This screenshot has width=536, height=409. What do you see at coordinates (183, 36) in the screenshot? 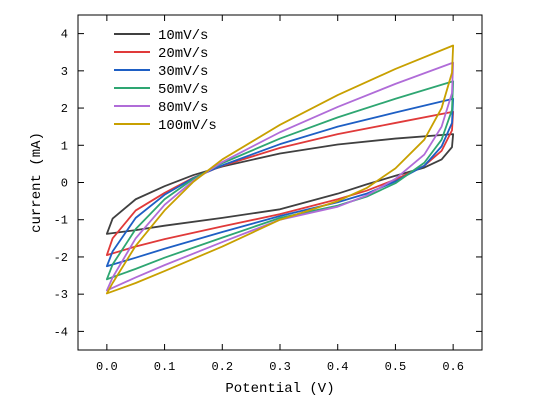
I see `legend-label-1: 10mV/s` at bounding box center [183, 36].